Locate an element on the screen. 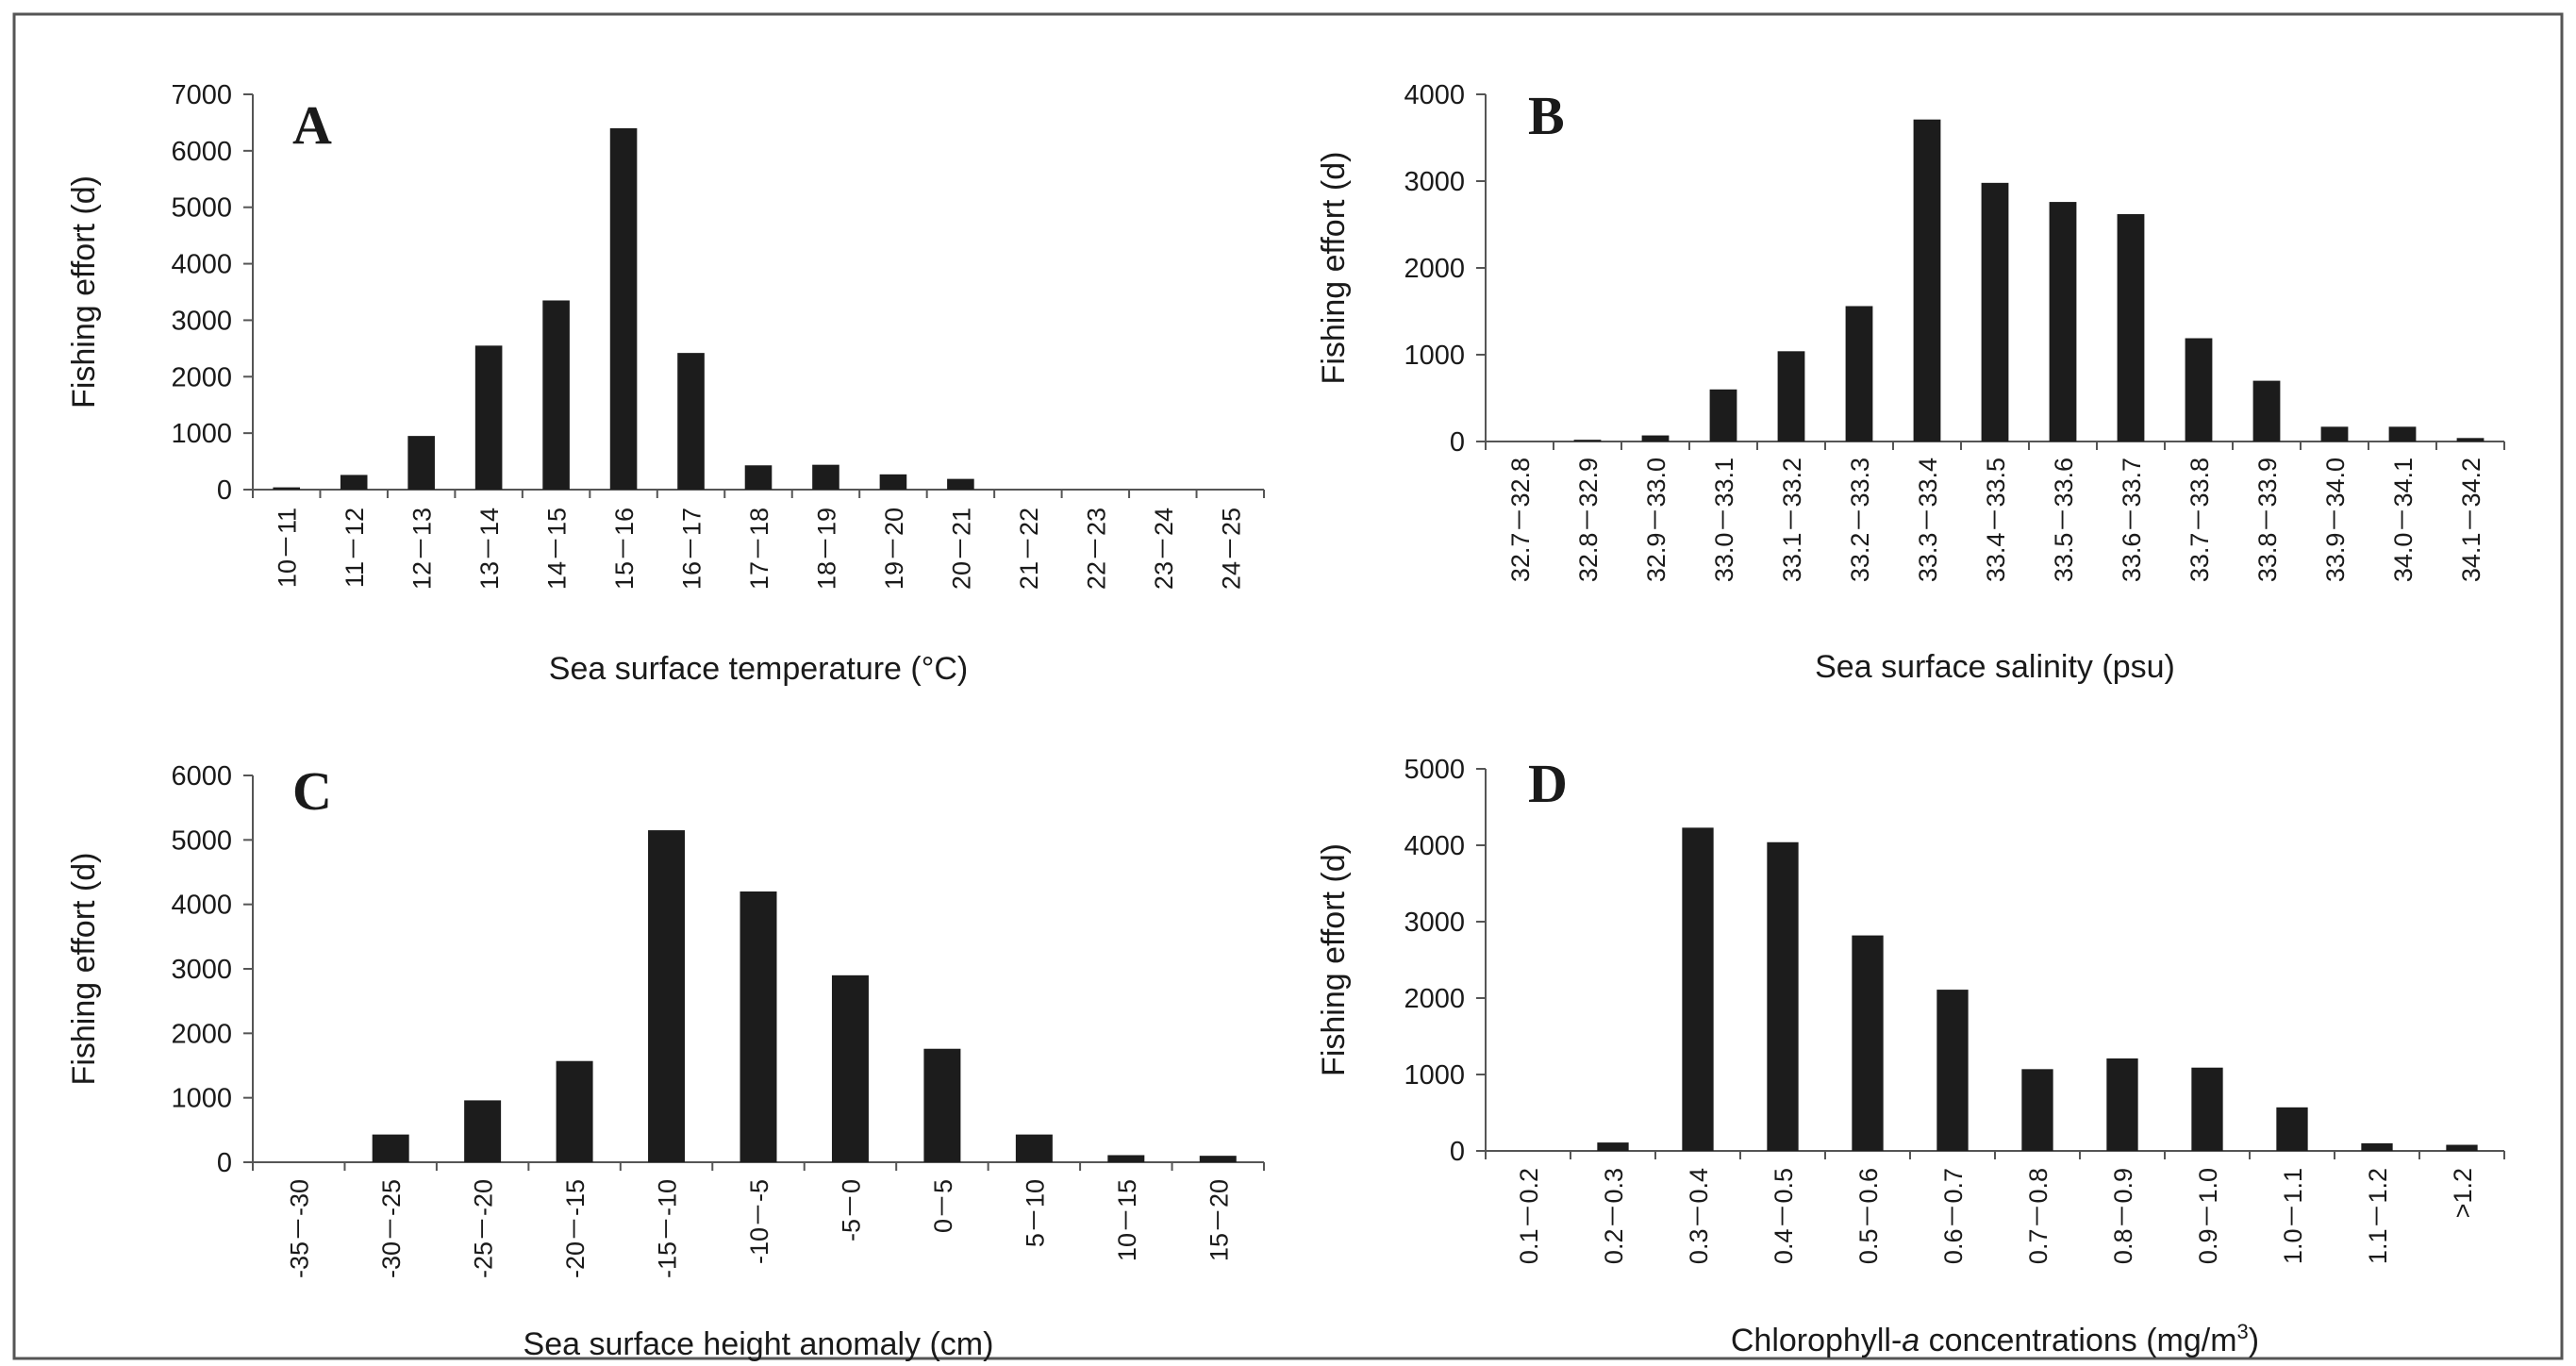 This screenshot has height=1366, width=2576. x-tick-label: 18－19 is located at coordinates (826, 549).